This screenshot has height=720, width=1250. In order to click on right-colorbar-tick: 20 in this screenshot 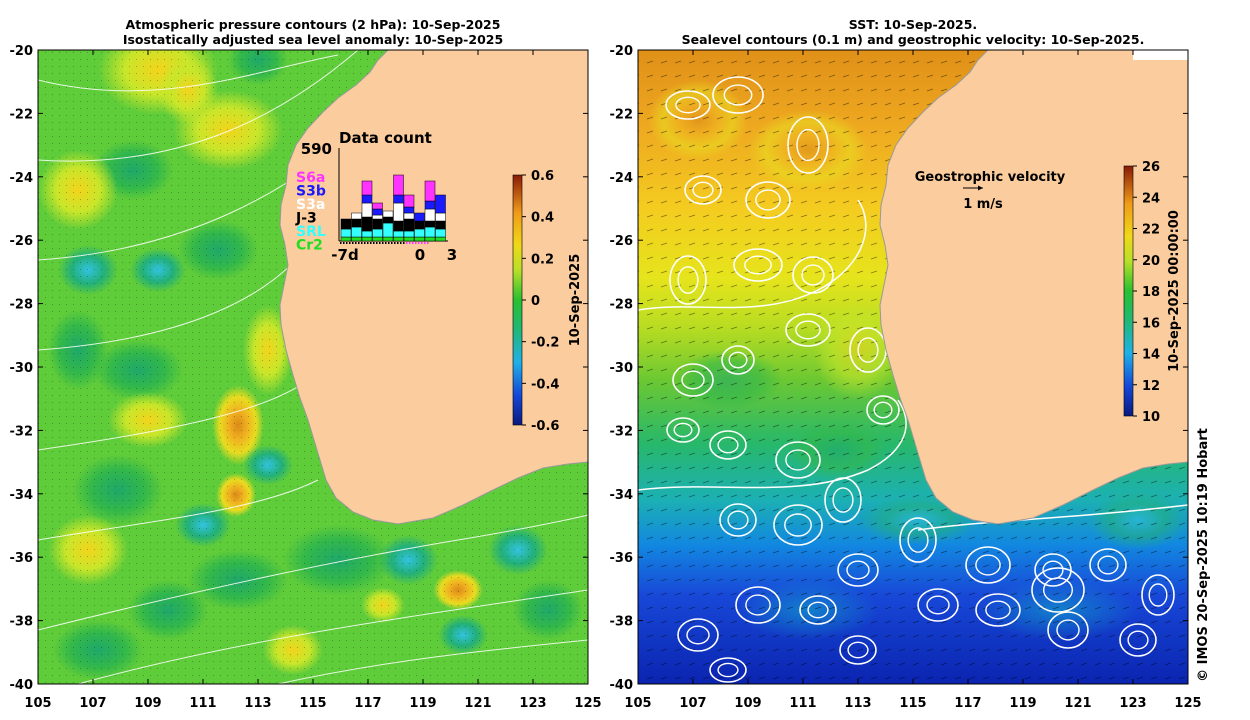, I will do `click(1151, 261)`.